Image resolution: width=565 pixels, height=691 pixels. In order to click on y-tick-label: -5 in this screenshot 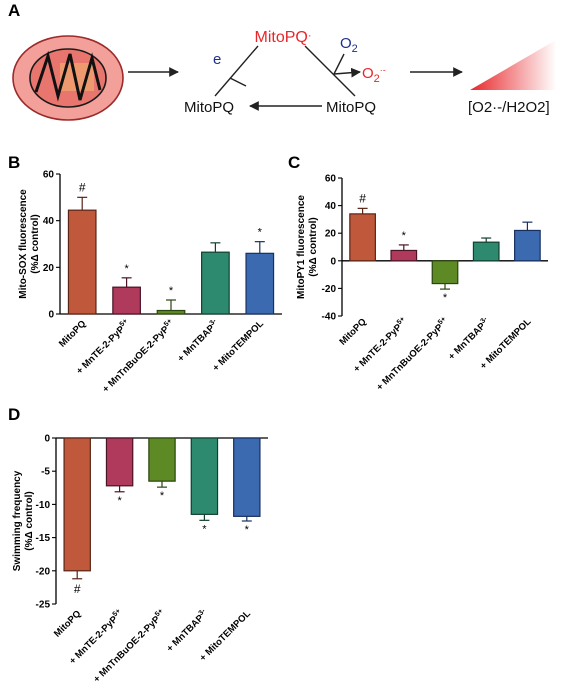, I will do `click(45, 472)`.